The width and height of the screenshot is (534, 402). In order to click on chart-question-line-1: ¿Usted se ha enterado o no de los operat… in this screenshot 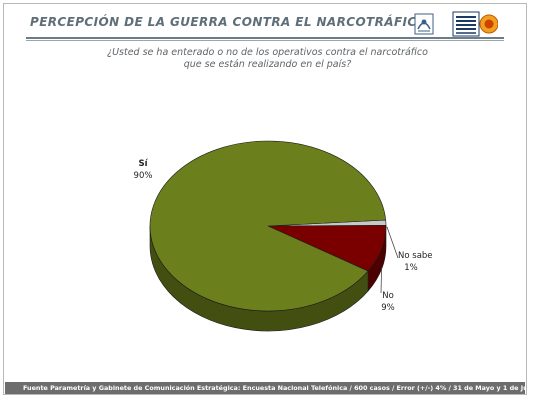, I will do `click(267, 52)`.